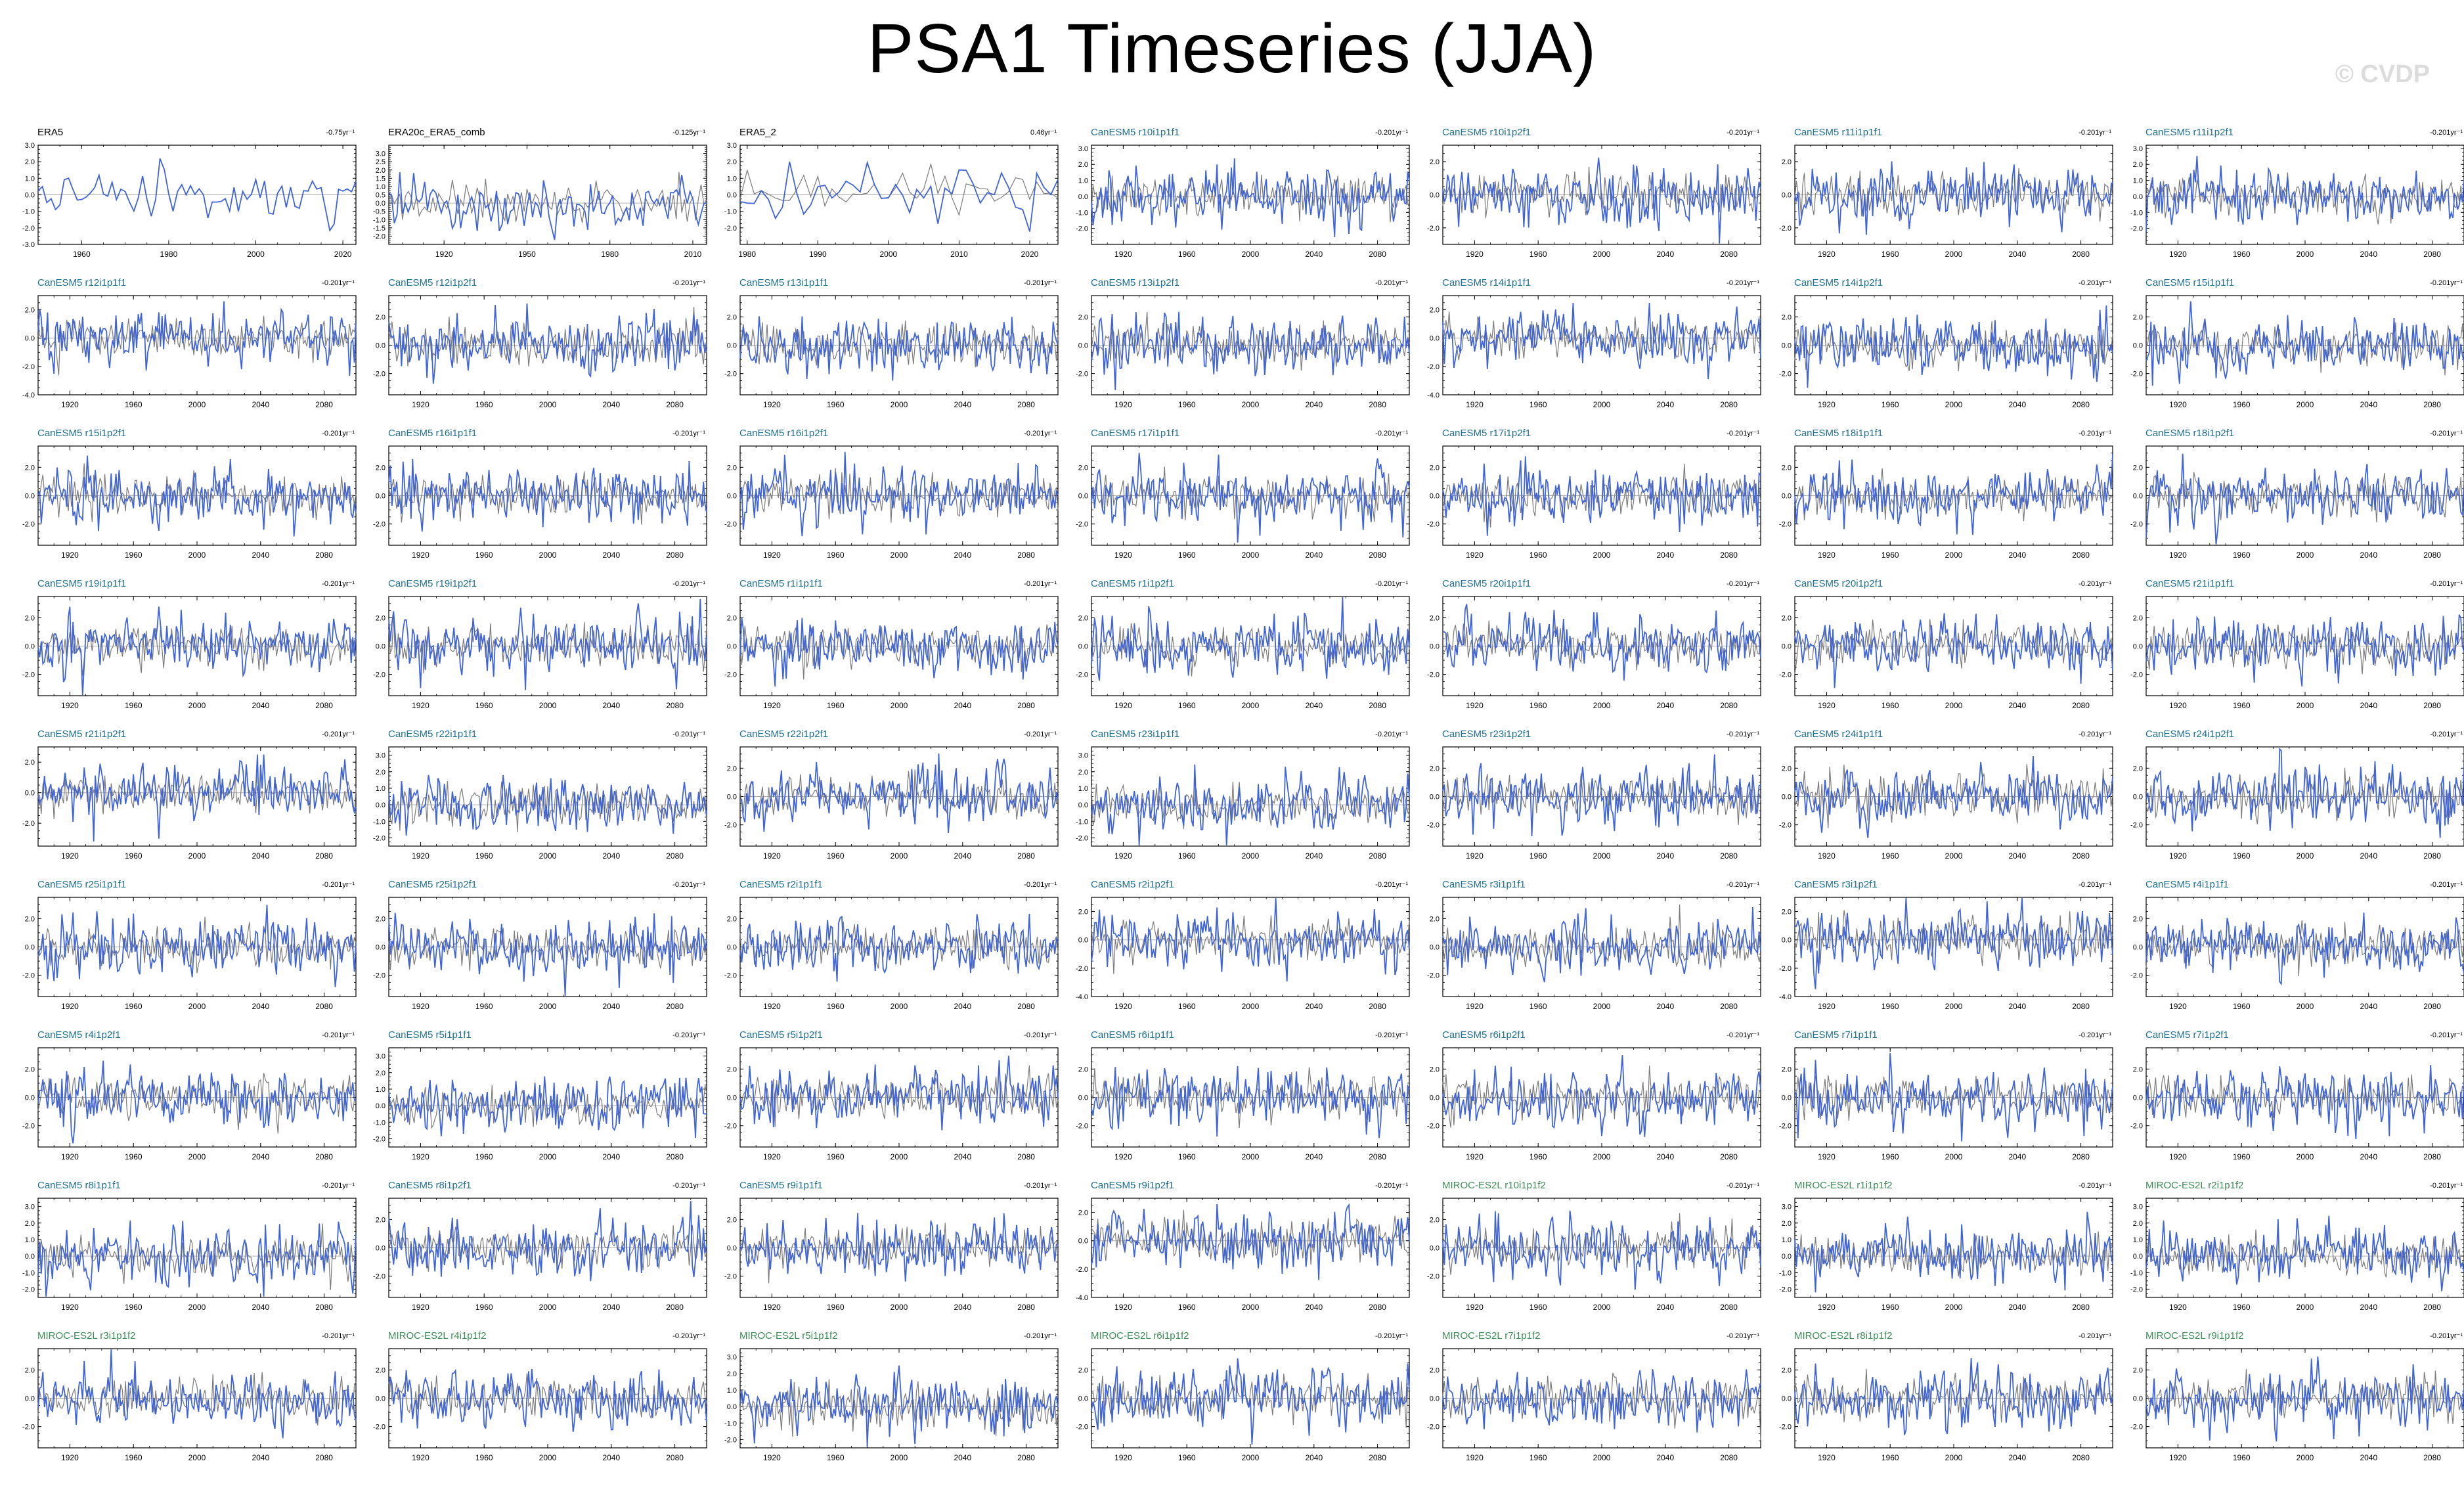 Image resolution: width=2464 pixels, height=1505 pixels. I want to click on y-tick-label: -4.0, so click(1785, 997).